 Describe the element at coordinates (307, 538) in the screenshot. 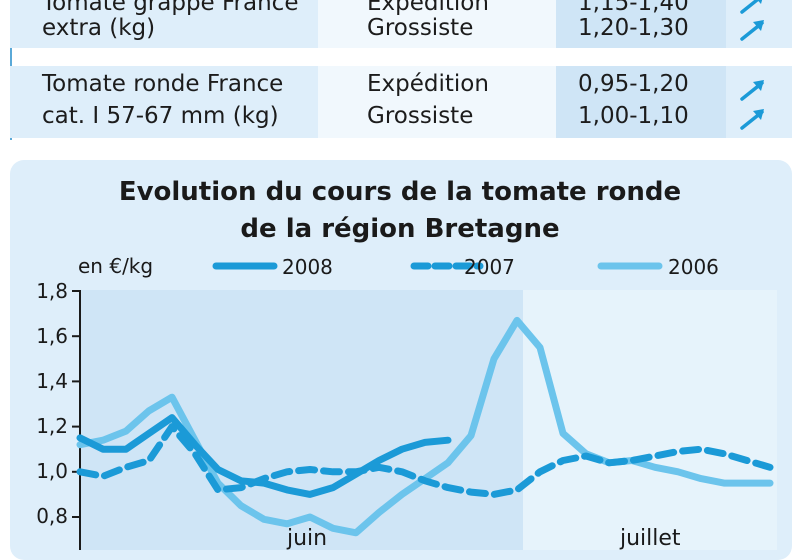

I see `month-label-june: juin` at that location.